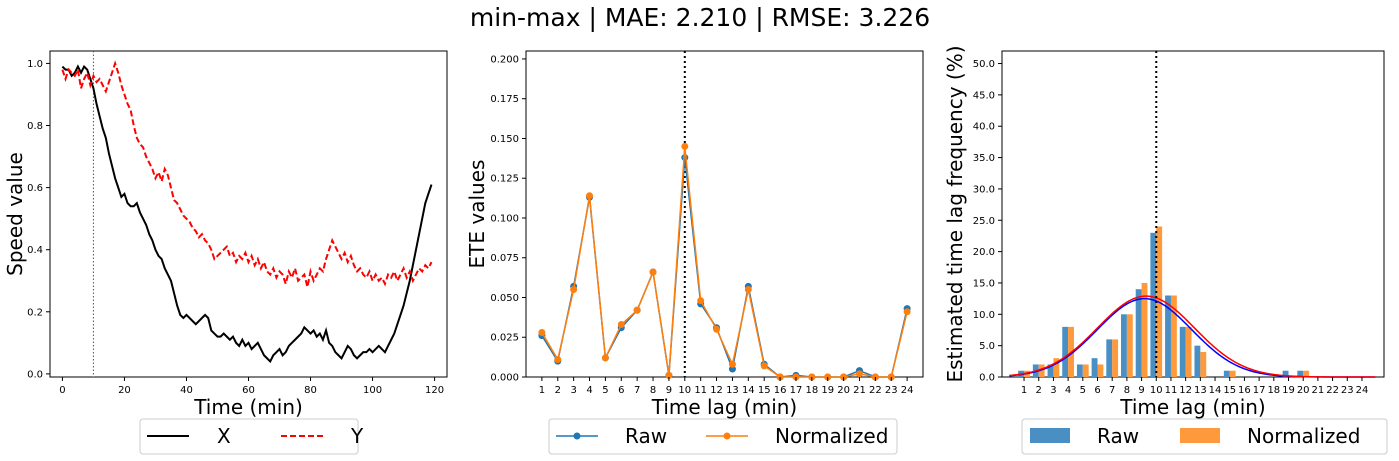 This screenshot has width=1399, height=461. Describe the element at coordinates (248, 407) in the screenshot. I see `speed-x-axis-label: Time (min)` at that location.